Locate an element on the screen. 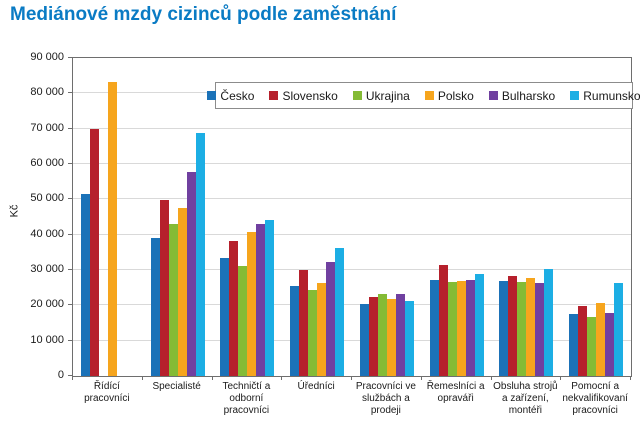 The height and width of the screenshot is (424, 640). y-tick-label: 80 000 is located at coordinates (47, 92).